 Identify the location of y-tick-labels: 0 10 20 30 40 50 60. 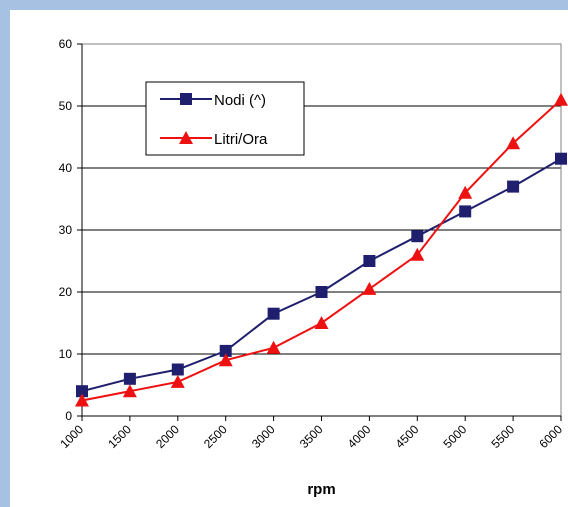
(66, 230).